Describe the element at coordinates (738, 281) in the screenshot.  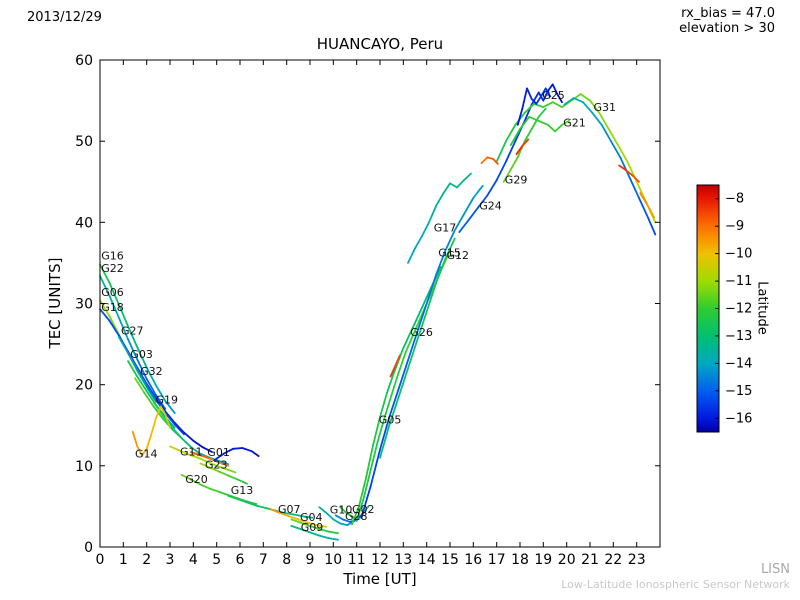
I see `svg-text: −11` at that location.